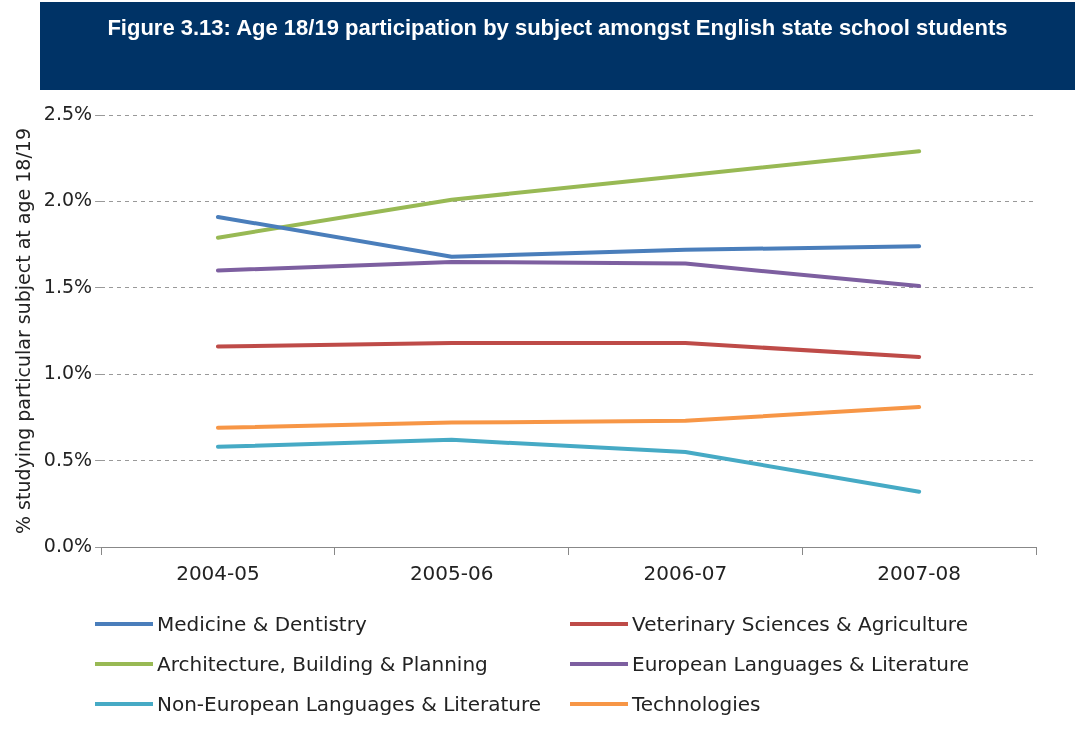  What do you see at coordinates (685, 573) in the screenshot?
I see `x-tick-label: 2006-07` at bounding box center [685, 573].